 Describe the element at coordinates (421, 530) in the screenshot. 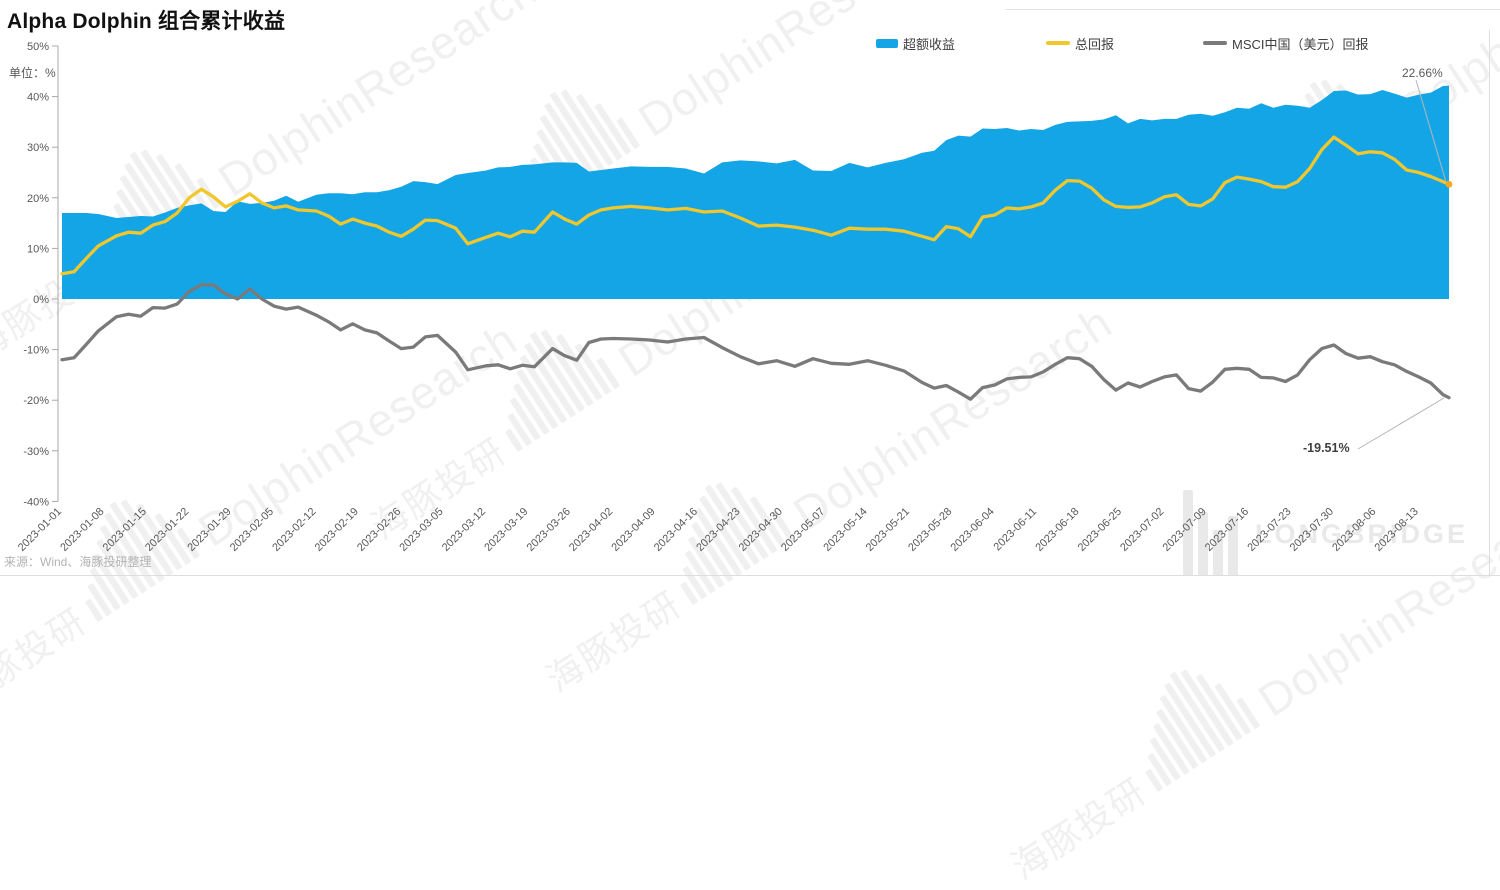

I see `x-tick-label: 2023-03-05` at that location.